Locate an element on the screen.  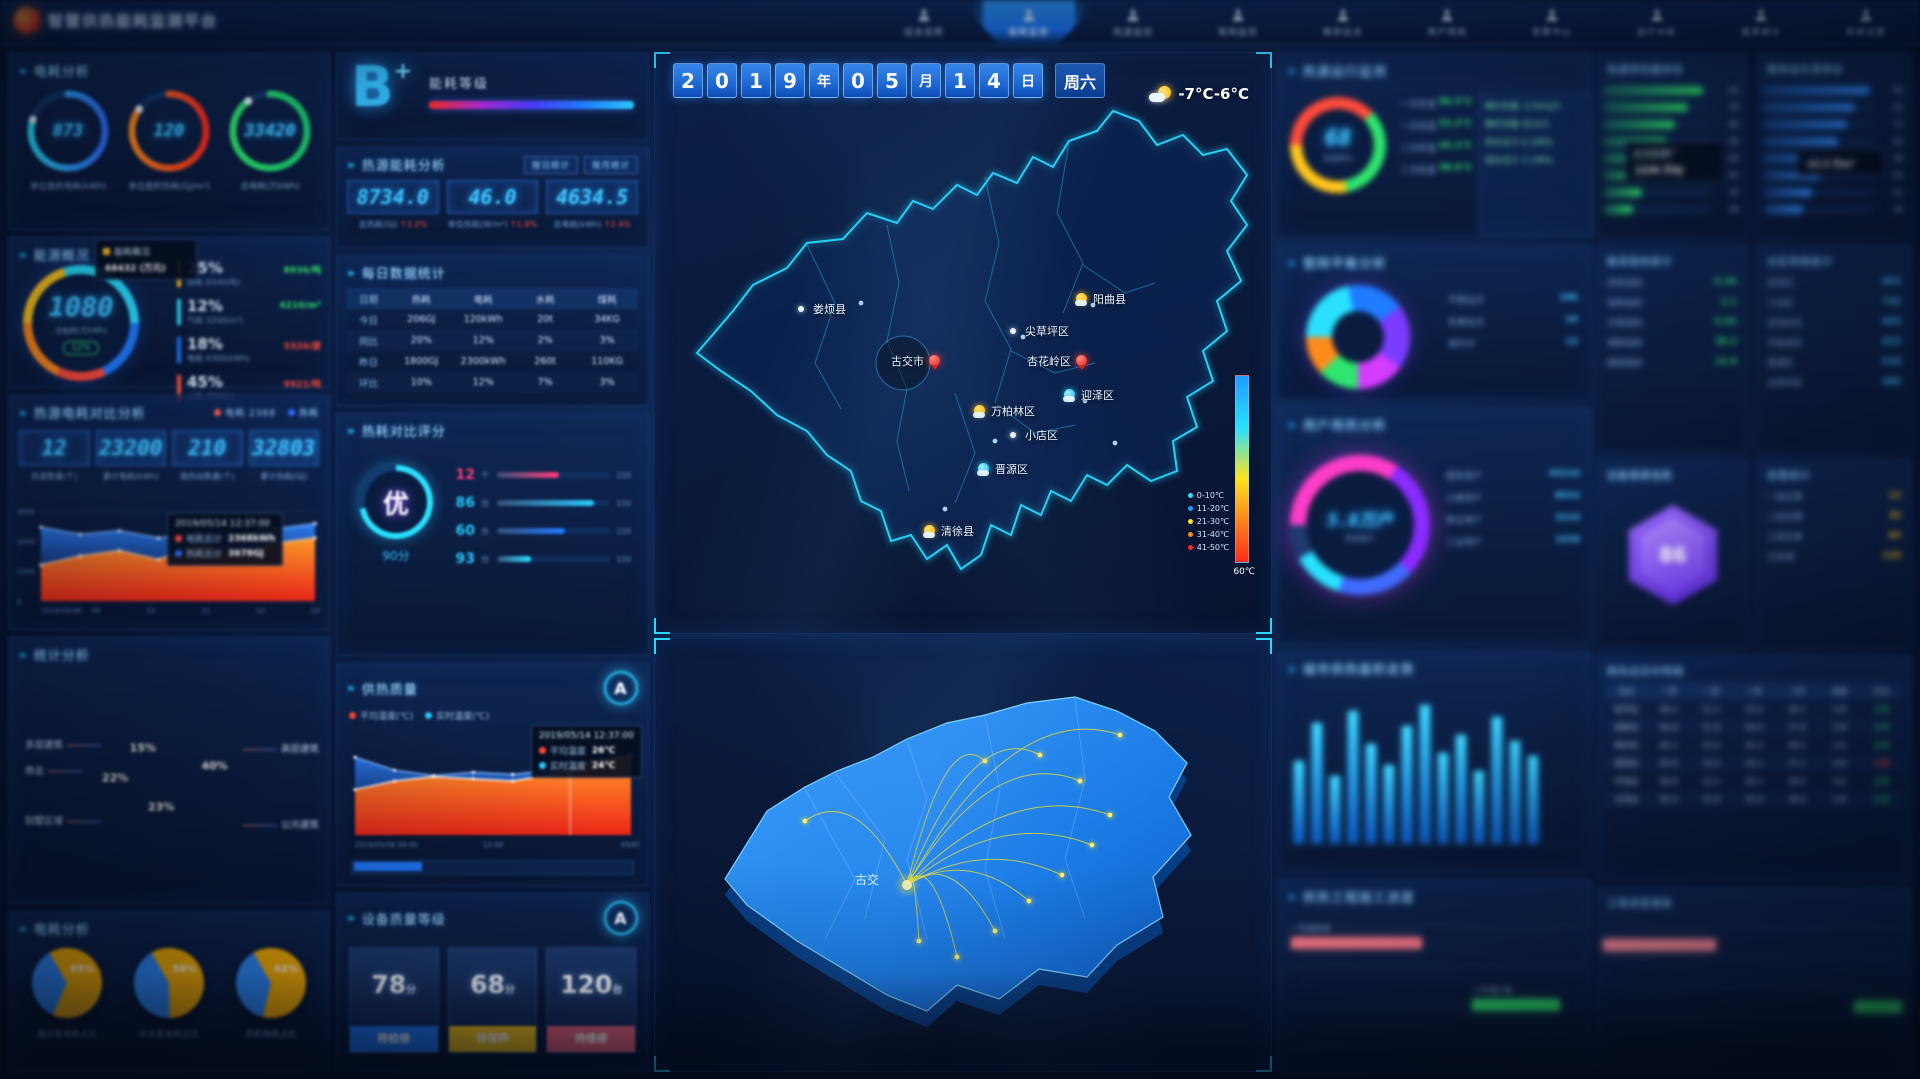
district-marker: 小店区 is located at coordinates (1032, 435).